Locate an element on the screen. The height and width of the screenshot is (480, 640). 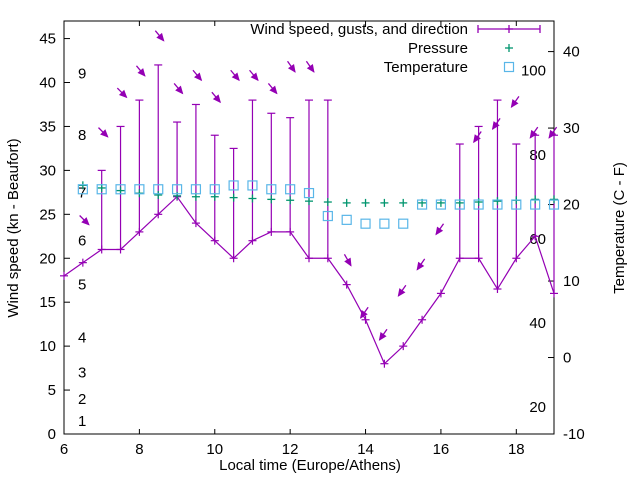
y-axis-ticks: 0 5 10 15 20 25 30 35 40 45 is located at coordinates (54, 237).